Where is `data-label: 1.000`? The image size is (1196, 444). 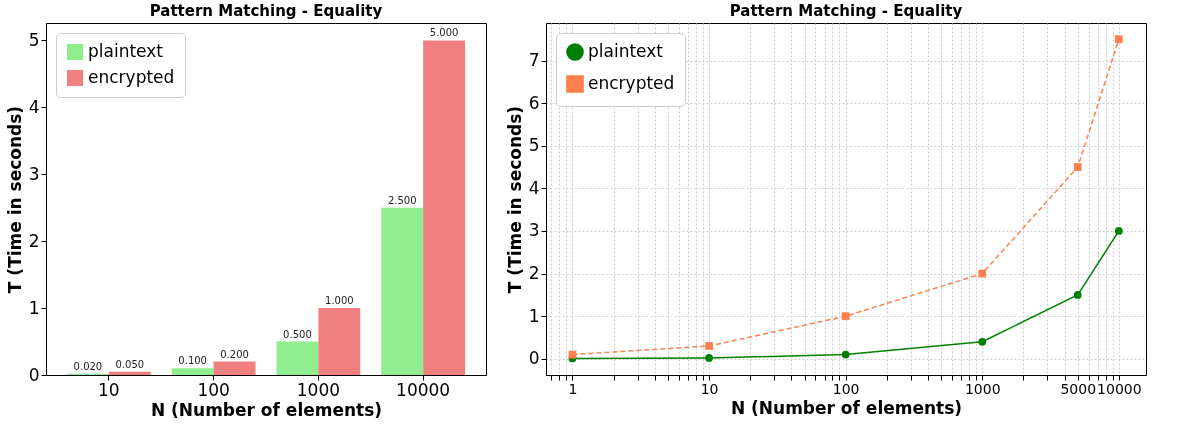 data-label: 1.000 is located at coordinates (339, 301).